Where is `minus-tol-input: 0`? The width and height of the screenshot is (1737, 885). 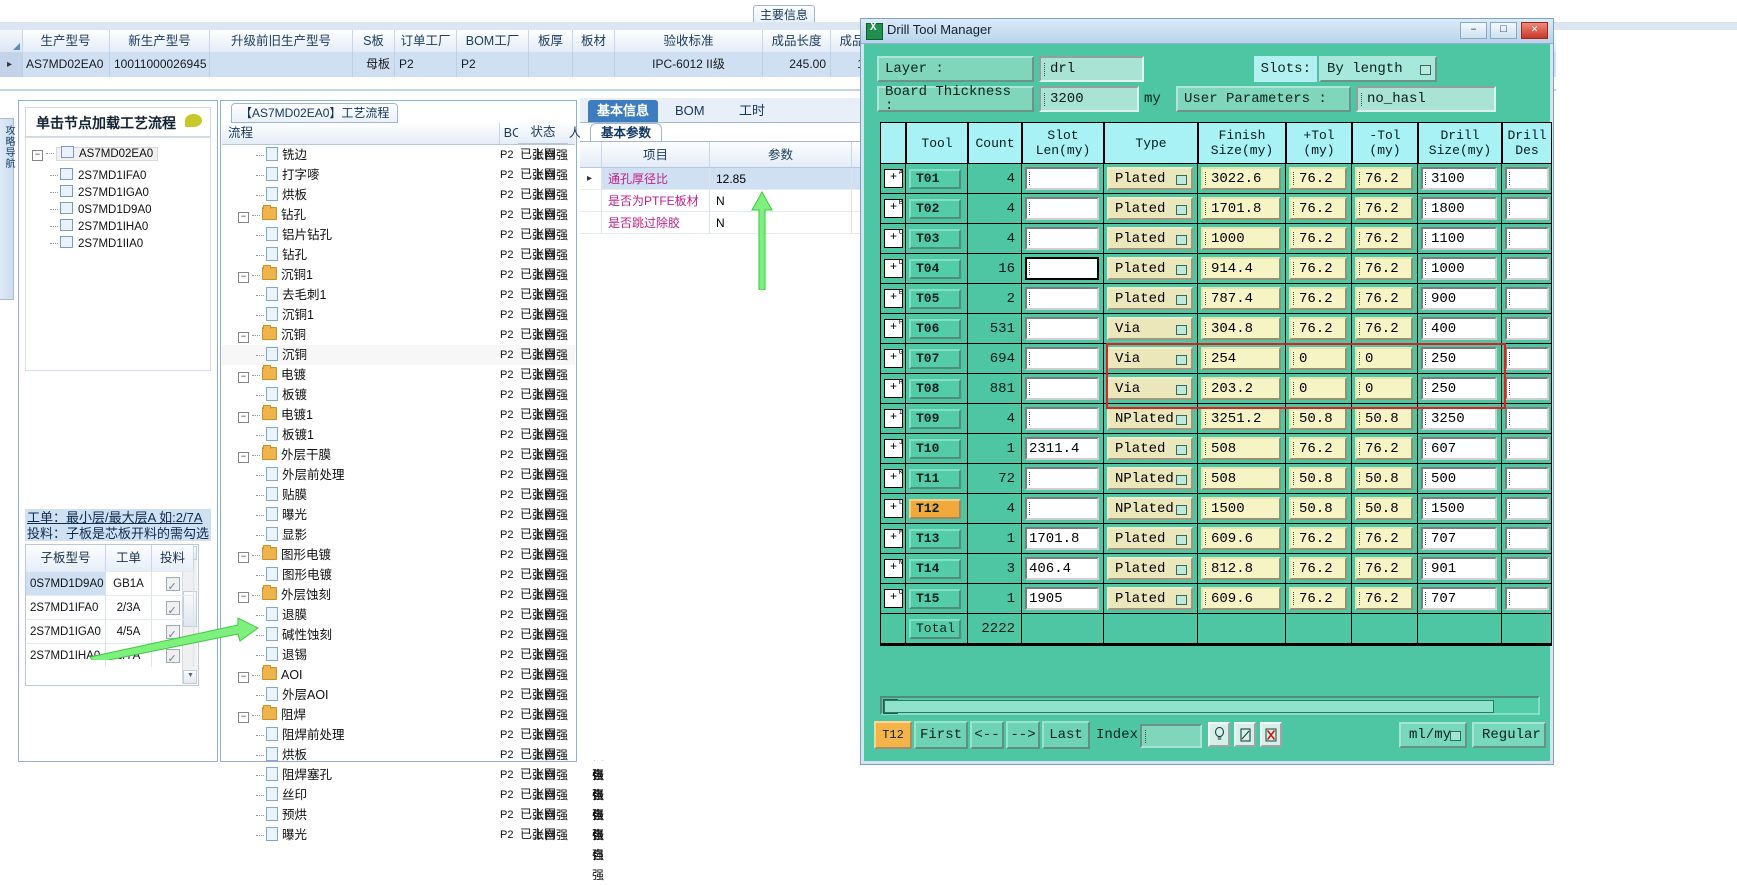 minus-tol-input: 0 is located at coordinates (1384, 358).